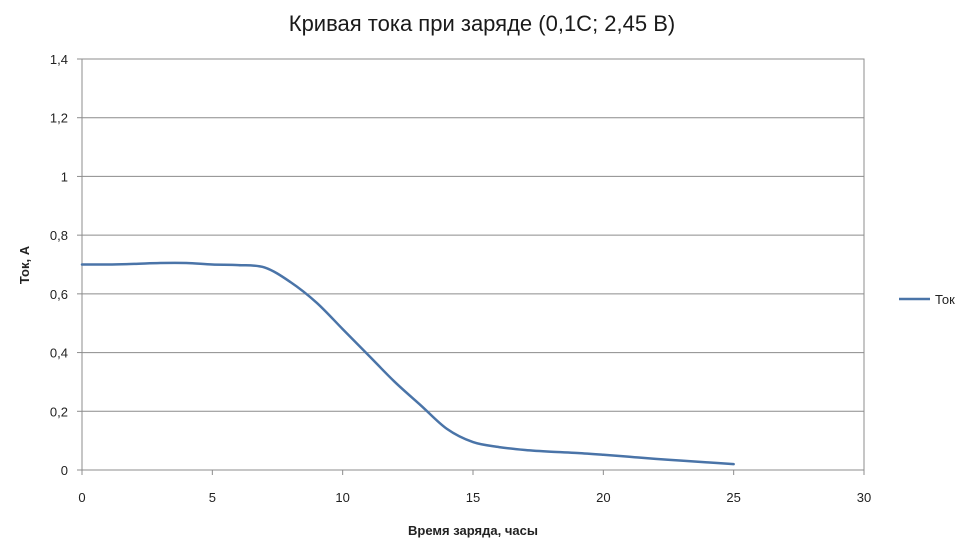 This screenshot has height=545, width=964. I want to click on legend: Ток, so click(927, 299).